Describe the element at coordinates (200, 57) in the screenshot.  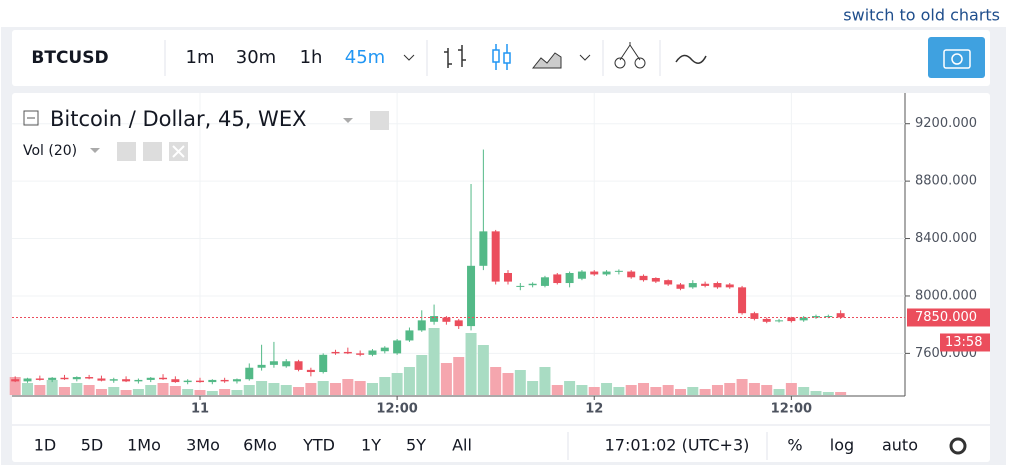
I see `interval: 1m` at that location.